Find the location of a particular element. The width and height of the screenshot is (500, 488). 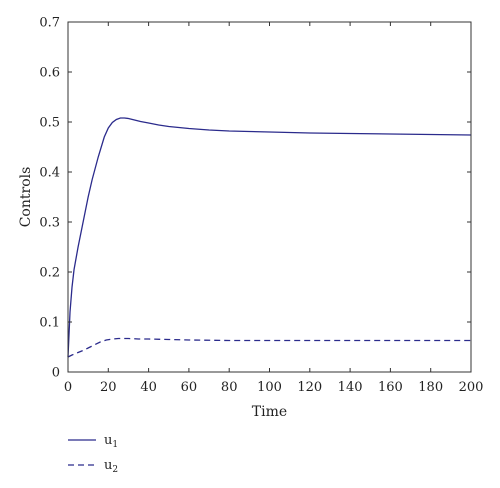

y-tick-label: 0 is located at coordinates (56, 373).